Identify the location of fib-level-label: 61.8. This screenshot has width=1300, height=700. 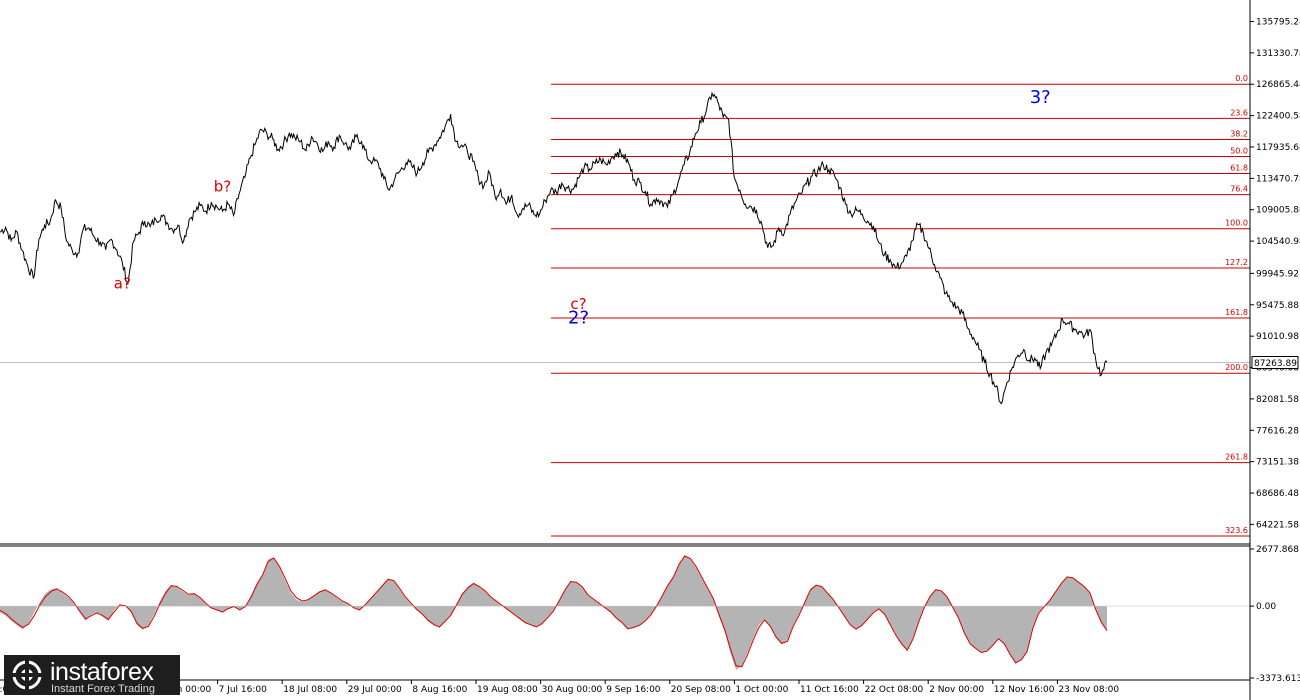
(1239, 168).